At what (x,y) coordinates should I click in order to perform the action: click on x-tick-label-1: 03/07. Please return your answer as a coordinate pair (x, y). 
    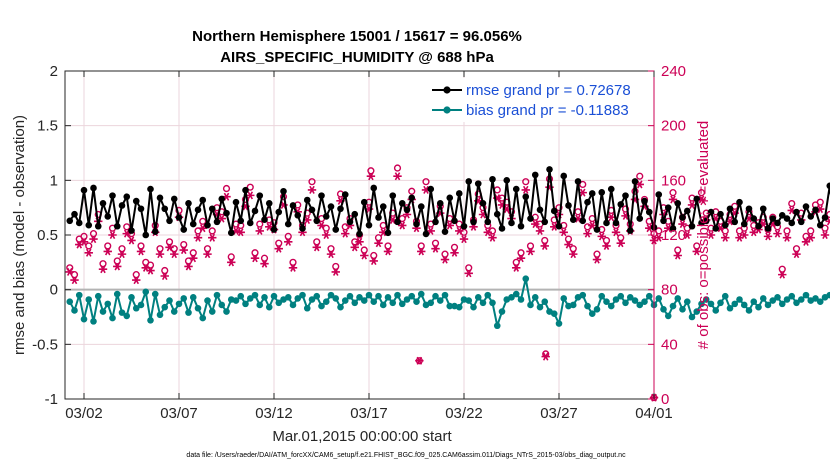
    Looking at the image, I should click on (179, 413).